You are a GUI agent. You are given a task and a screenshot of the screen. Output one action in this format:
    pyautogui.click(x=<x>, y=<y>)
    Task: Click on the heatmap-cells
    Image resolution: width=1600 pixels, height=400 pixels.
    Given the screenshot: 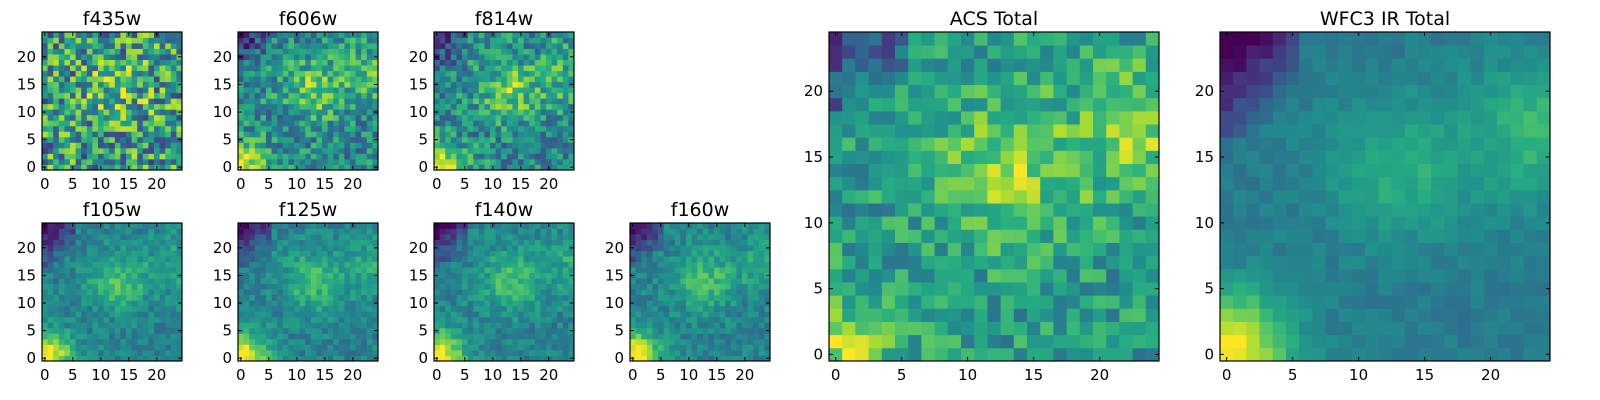 What is the action you would take?
    pyautogui.click(x=504, y=101)
    